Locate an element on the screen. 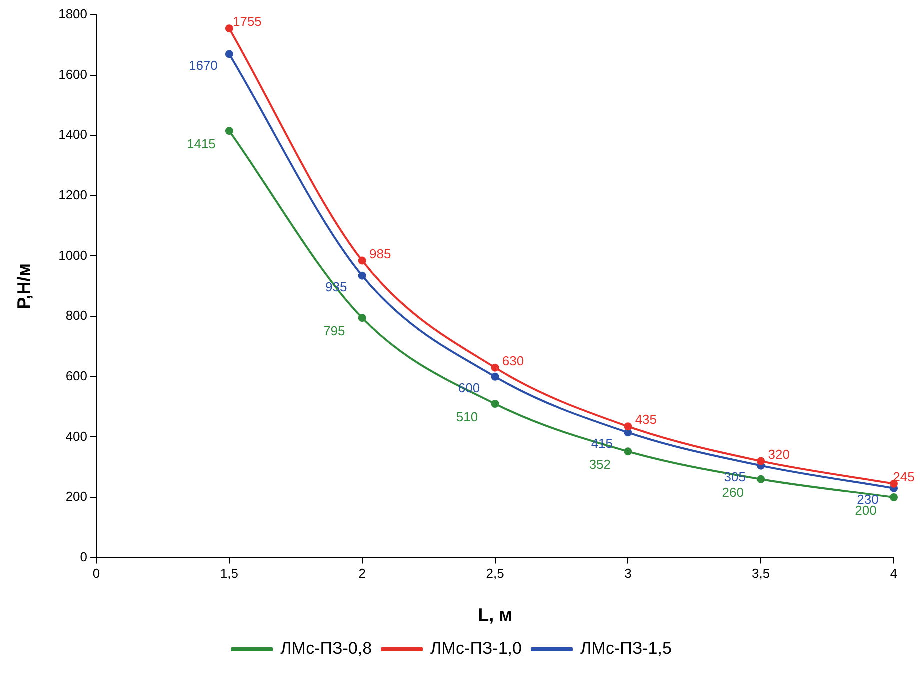  data-label: 260 is located at coordinates (733, 492).